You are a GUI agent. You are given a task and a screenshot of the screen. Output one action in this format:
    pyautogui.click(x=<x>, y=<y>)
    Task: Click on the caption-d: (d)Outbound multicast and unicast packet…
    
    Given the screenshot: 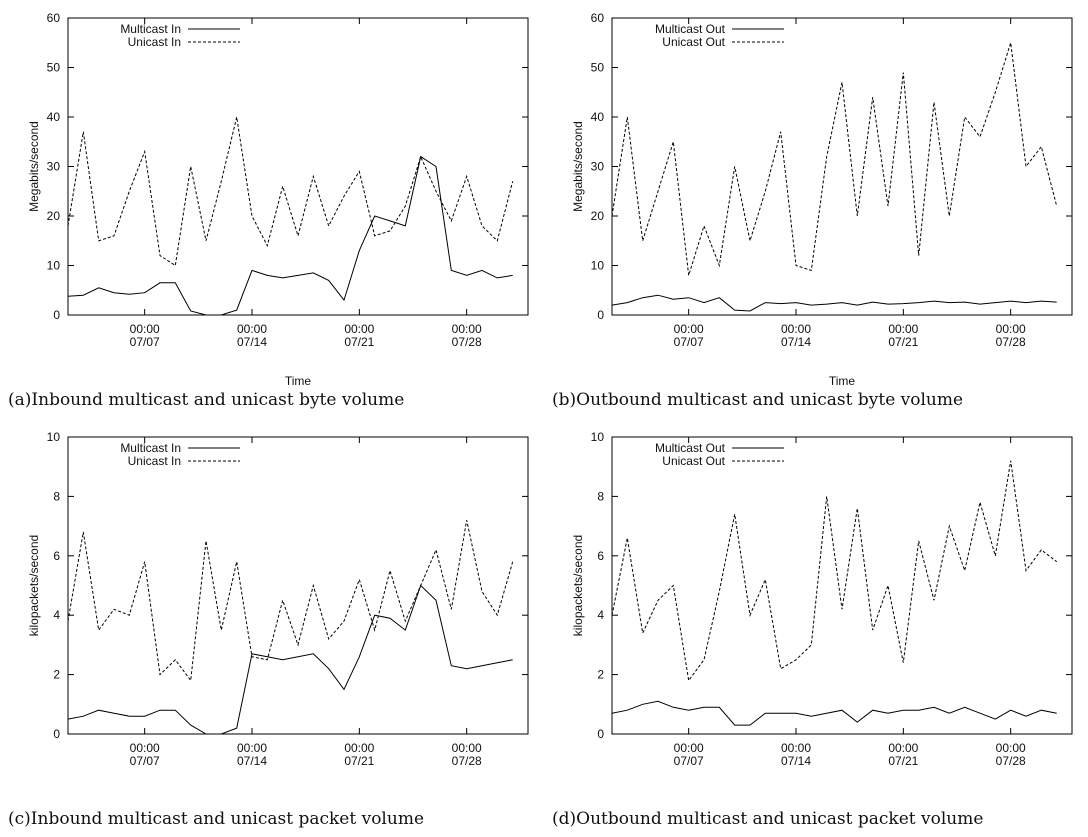 What is the action you would take?
    pyautogui.click(x=768, y=819)
    